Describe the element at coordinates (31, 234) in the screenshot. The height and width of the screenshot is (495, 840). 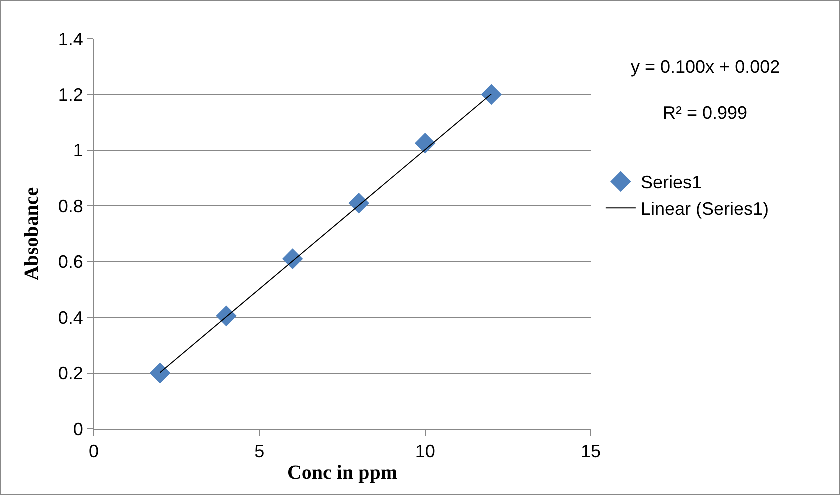
I see `y-axis-title: Absobance` at that location.